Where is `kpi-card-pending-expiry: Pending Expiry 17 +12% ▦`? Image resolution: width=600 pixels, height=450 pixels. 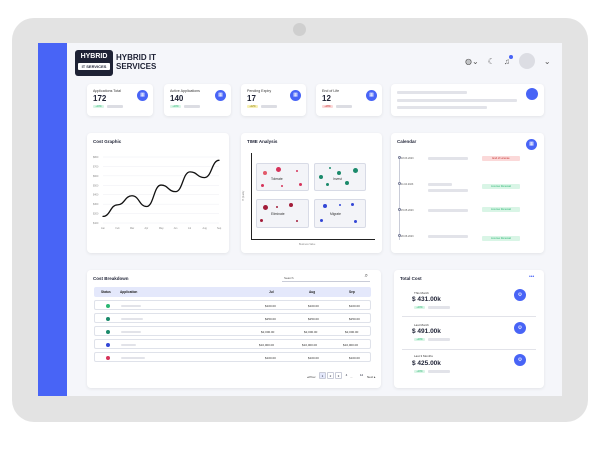
kpi-card-pending-expiry: Pending Expiry 17 +12% ▦ is located at coordinates (273, 100).